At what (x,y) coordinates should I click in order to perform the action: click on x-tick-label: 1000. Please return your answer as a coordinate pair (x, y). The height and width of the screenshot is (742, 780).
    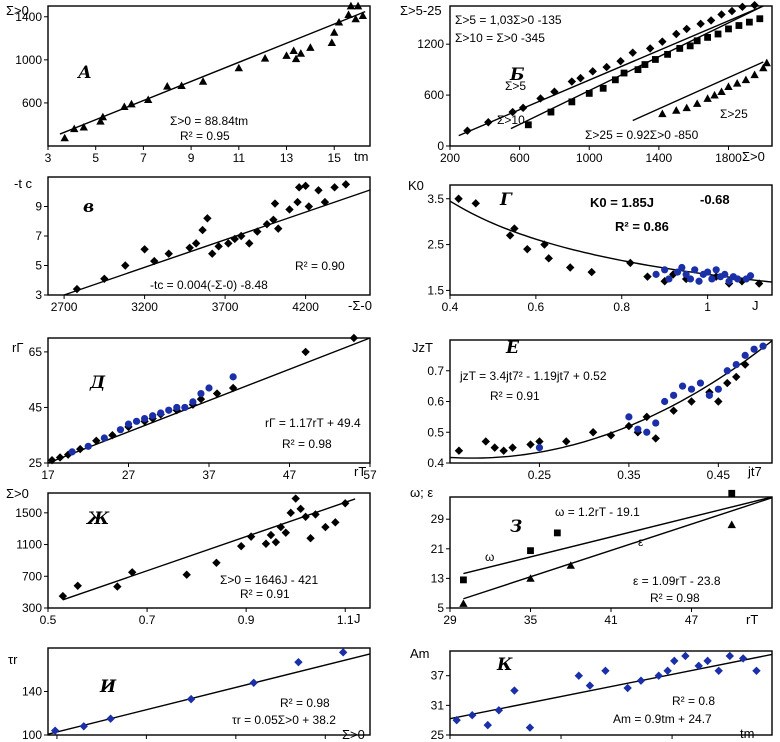
    Looking at the image, I should click on (589, 158).